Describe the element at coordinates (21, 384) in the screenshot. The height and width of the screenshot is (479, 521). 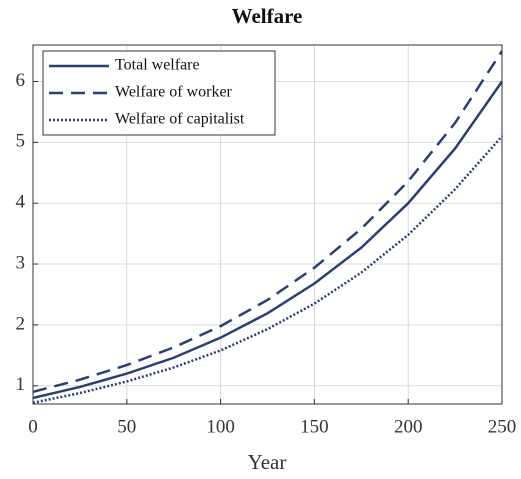
I see `y-tick-label: 1` at that location.